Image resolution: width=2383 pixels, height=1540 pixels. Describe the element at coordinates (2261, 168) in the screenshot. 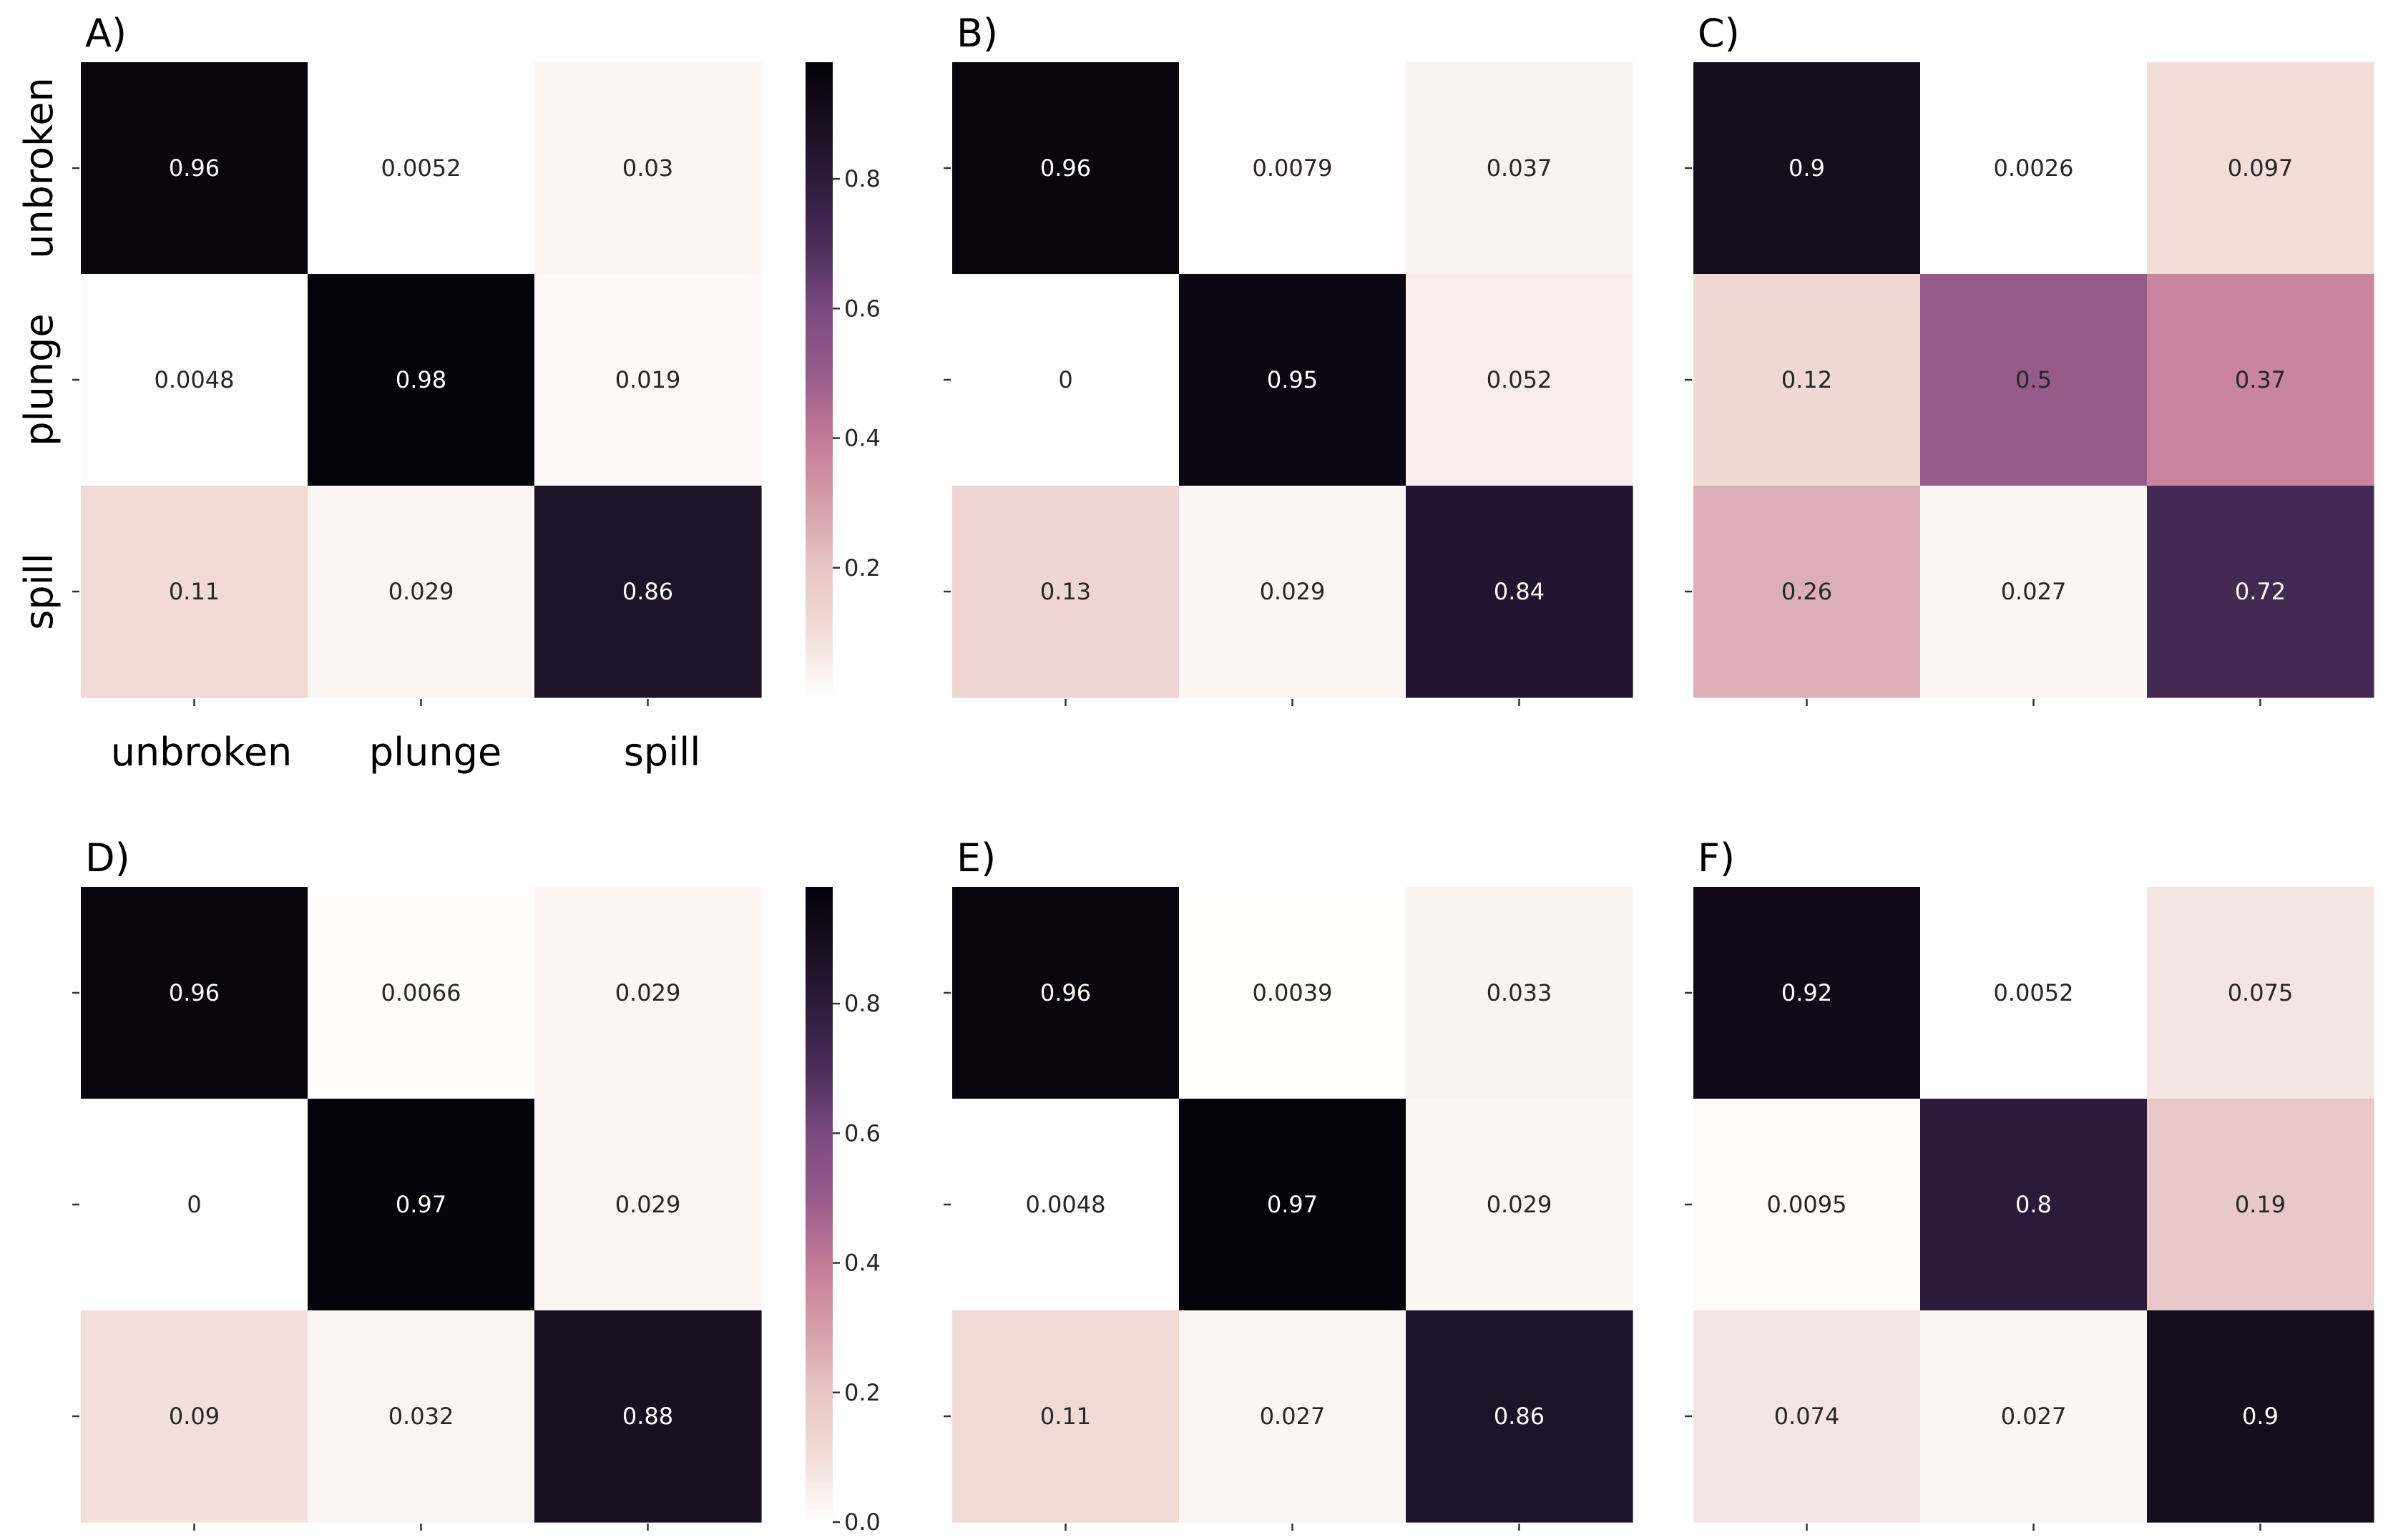

I see `cell-value-label: 0.097` at that location.